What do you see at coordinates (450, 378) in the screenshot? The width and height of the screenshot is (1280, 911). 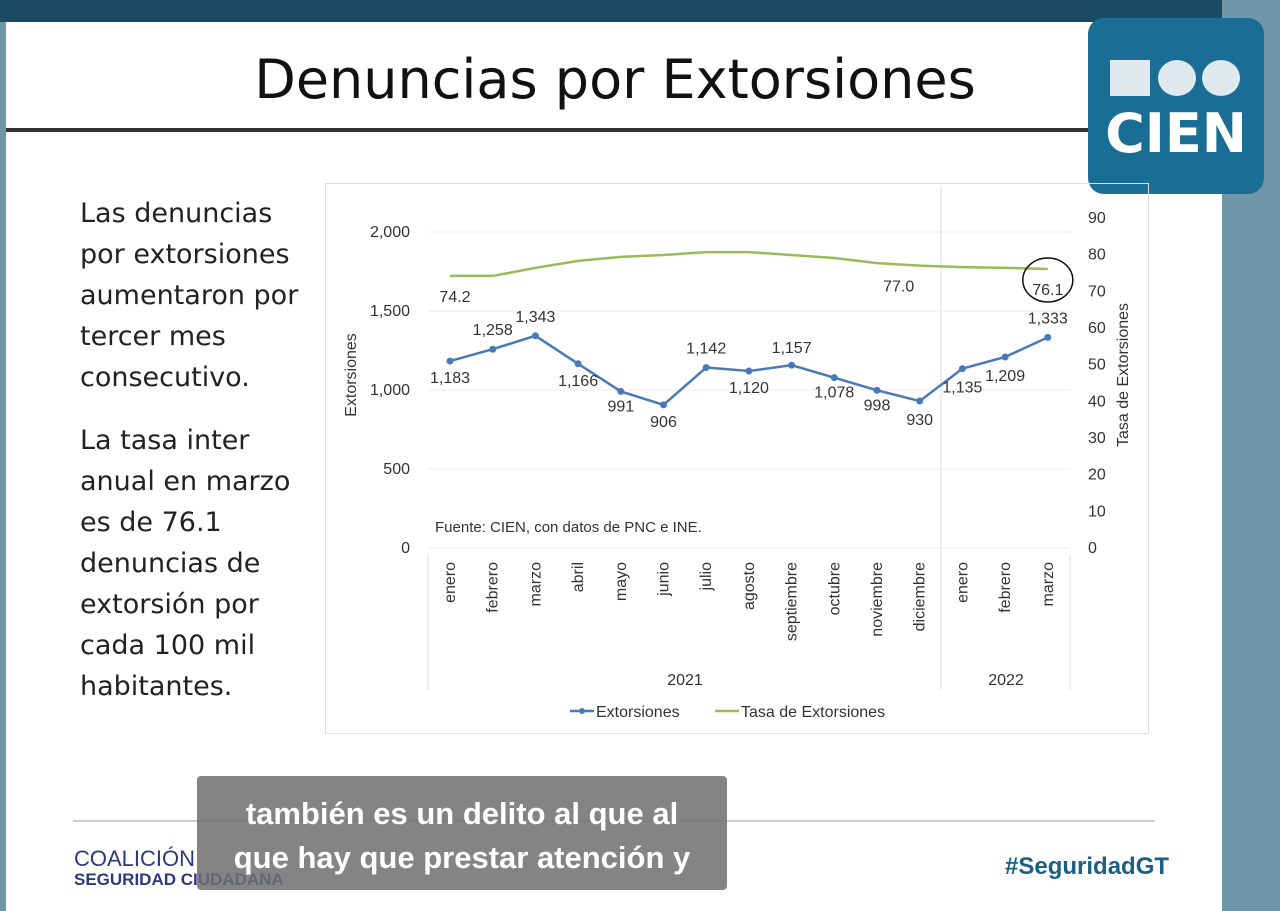 I see `data-label: 1,183` at bounding box center [450, 378].